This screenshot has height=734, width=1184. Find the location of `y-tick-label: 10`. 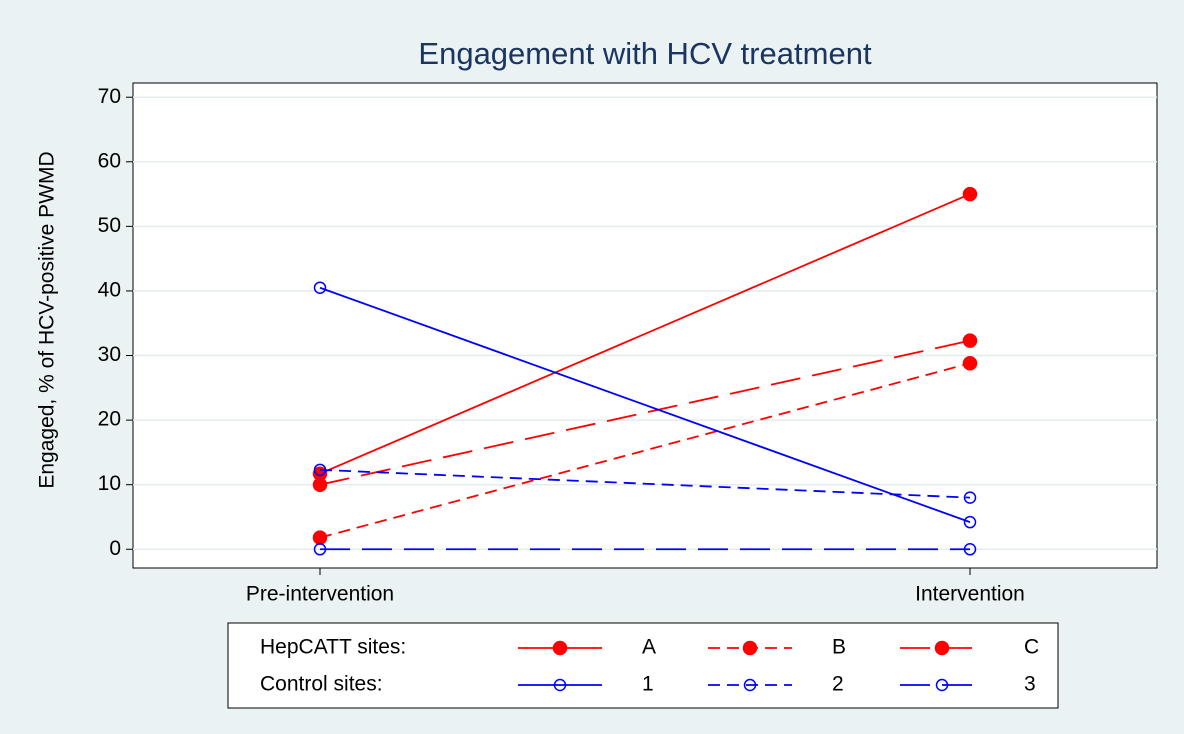

y-tick-label: 10 is located at coordinates (109, 483).